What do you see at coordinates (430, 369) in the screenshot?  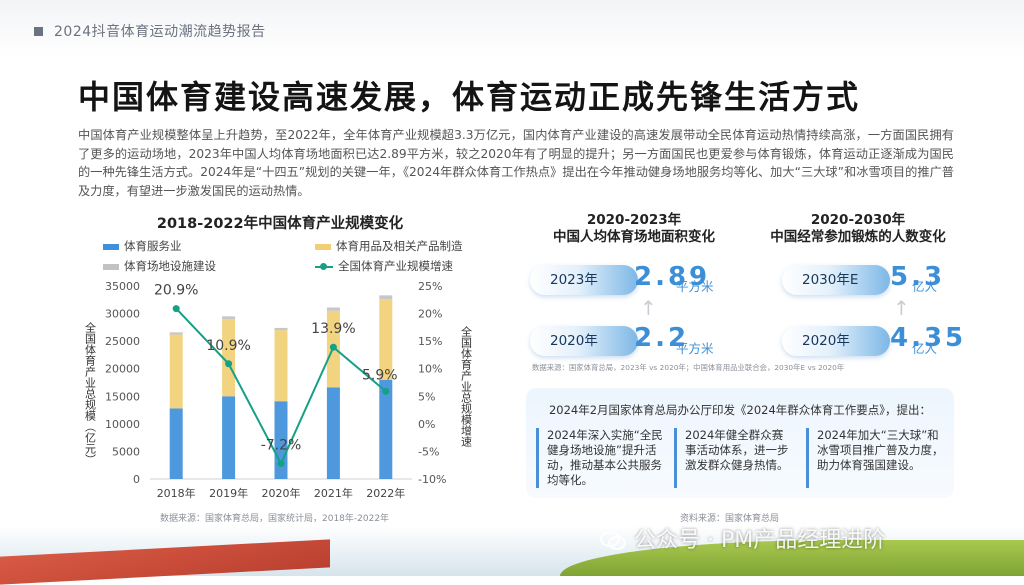 I see `y2-tick-label: 10%` at bounding box center [430, 369].